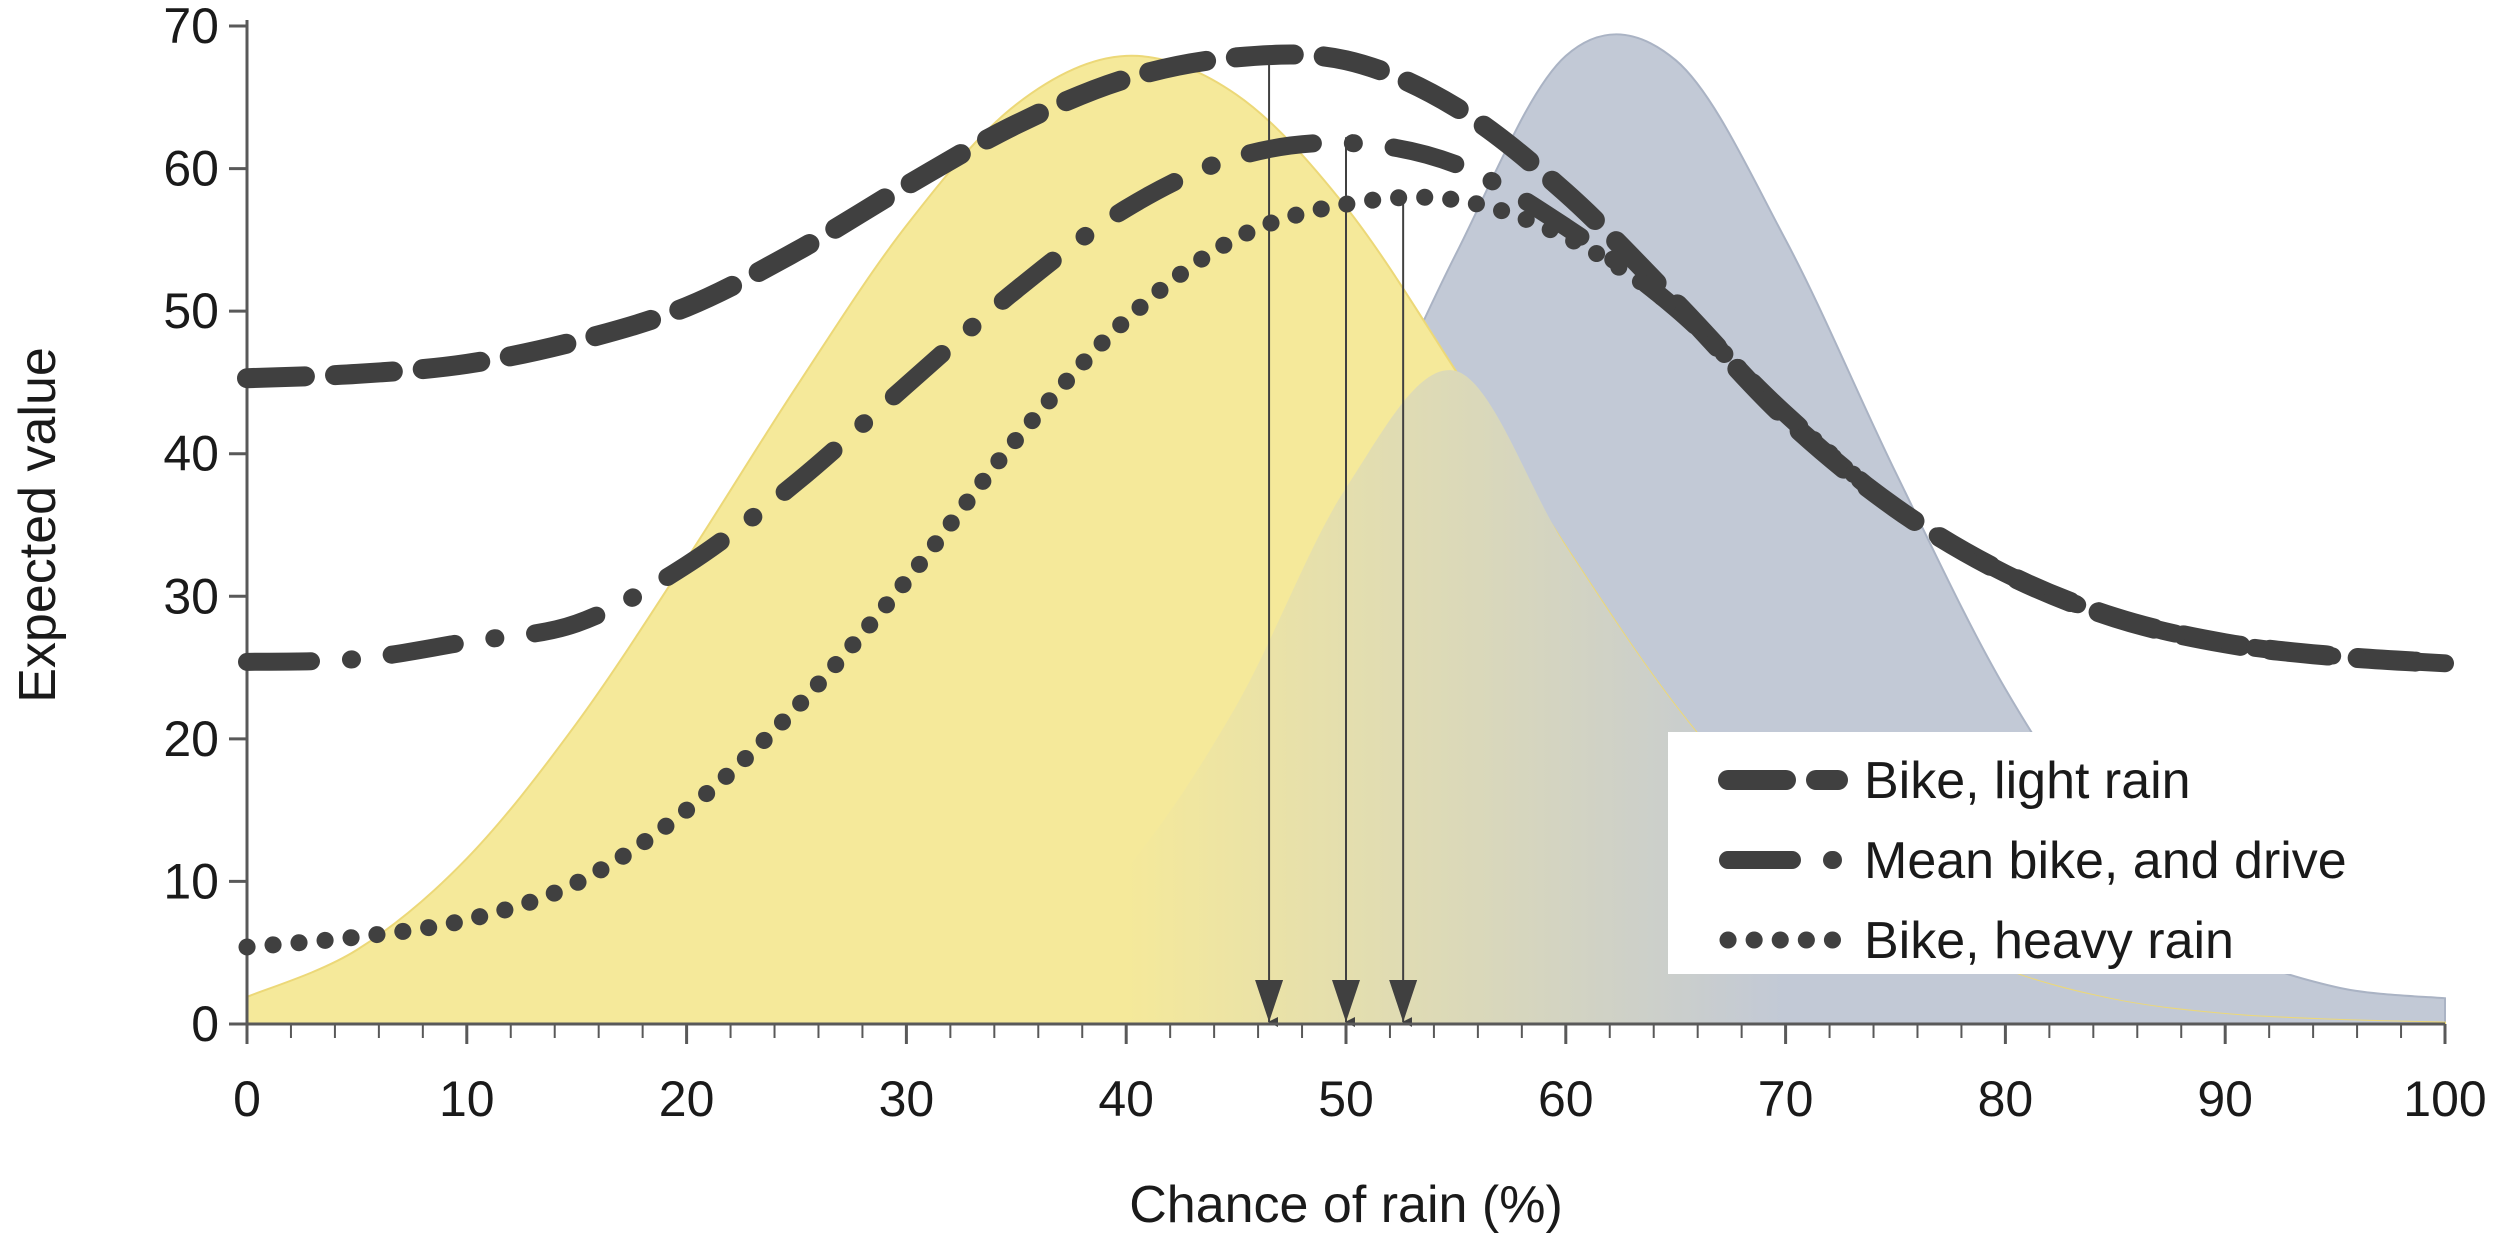 This screenshot has height=1247, width=2500. I want to click on y-tick-label: 70, so click(191, 27).